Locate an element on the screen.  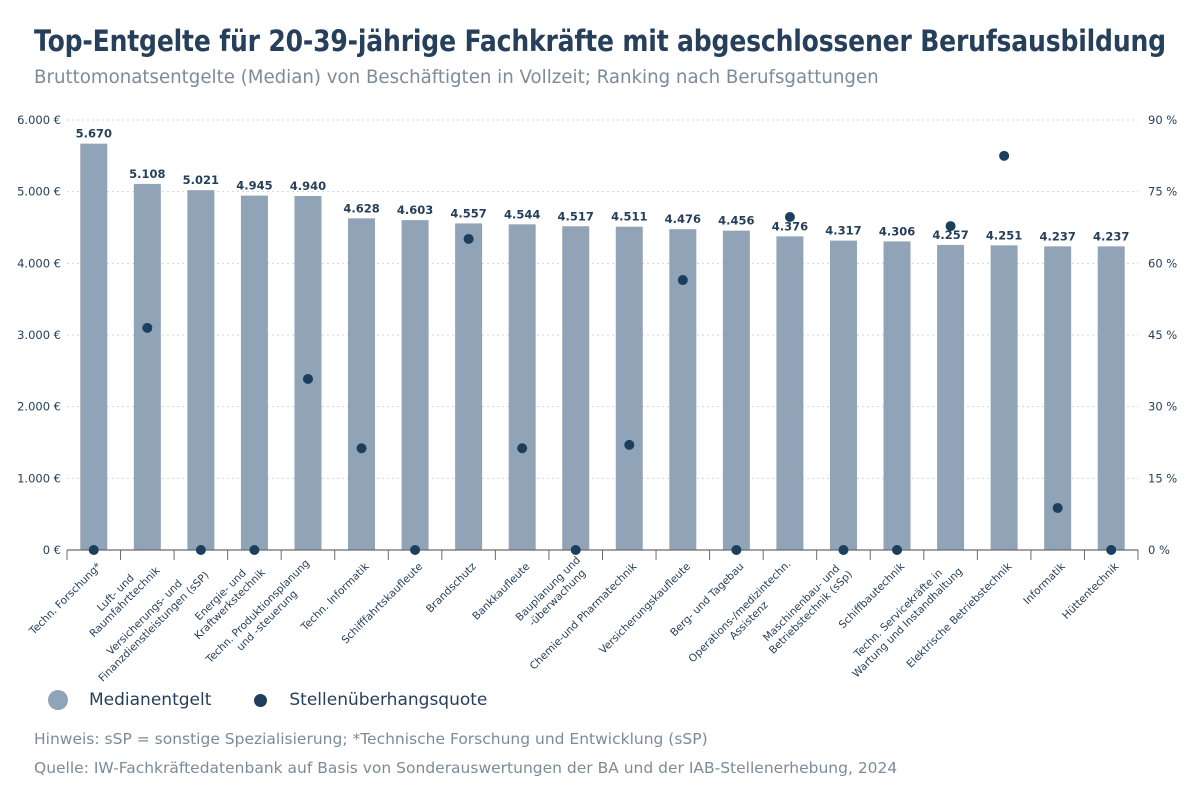
bar-value-label: 5.021 is located at coordinates (201, 180).